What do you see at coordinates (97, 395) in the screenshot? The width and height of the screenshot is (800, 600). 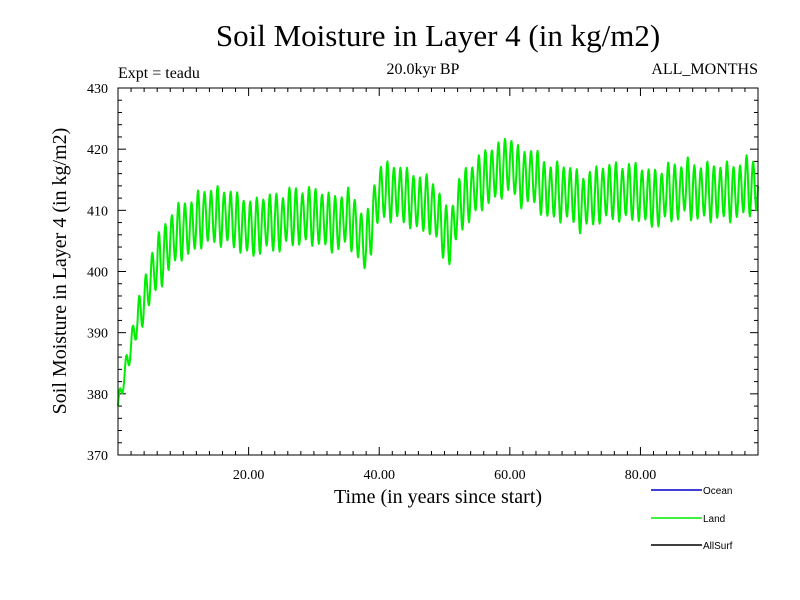 I see `y-tick-label: 380` at bounding box center [97, 395].